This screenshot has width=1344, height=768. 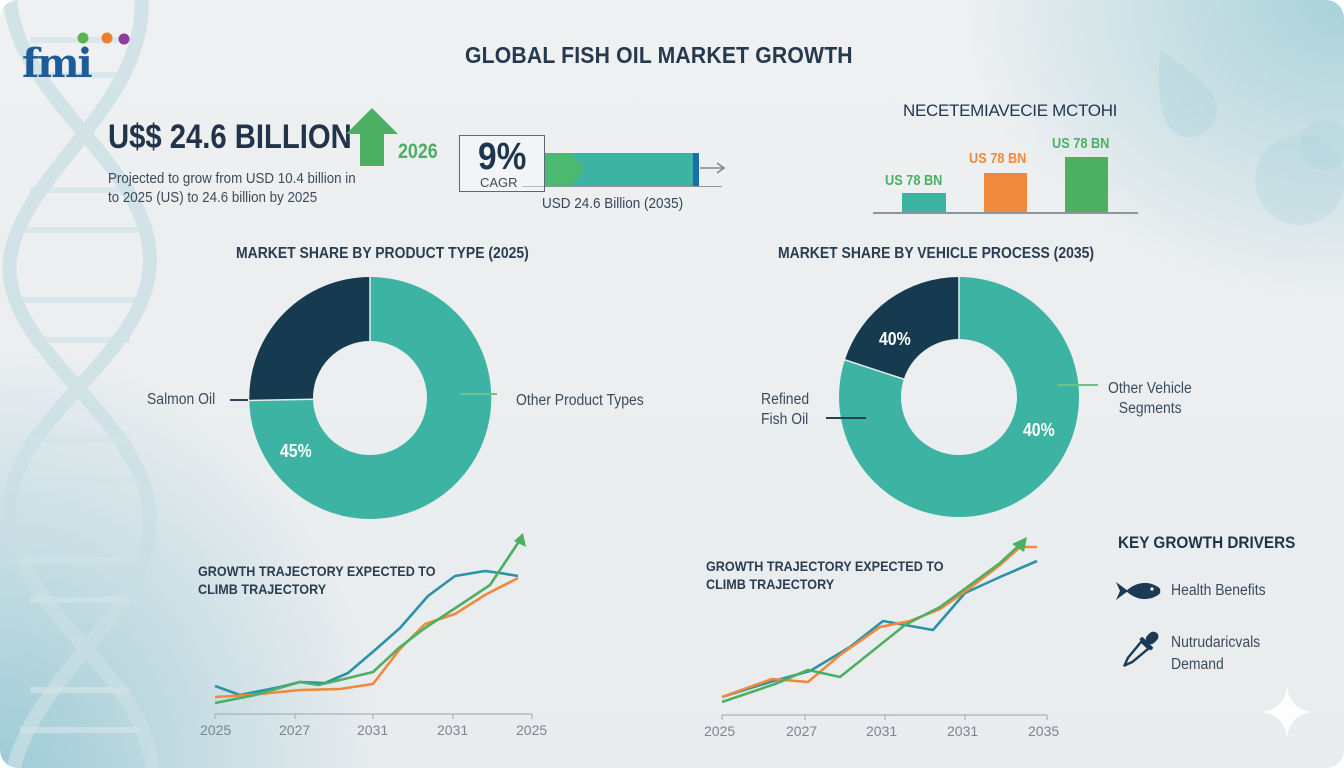 I want to click on driver-label-health-benefits: Health Benefits, so click(x=1218, y=590).